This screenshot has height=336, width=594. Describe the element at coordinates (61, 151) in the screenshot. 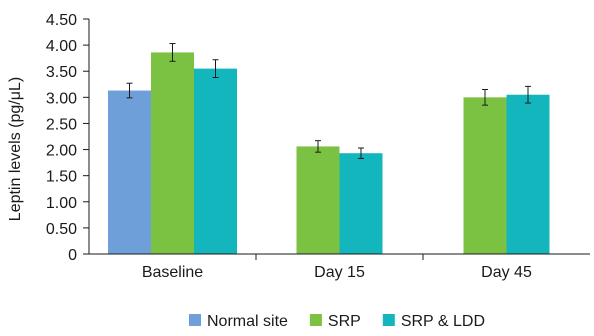

I see `y-tick-label: 2.00` at that location.